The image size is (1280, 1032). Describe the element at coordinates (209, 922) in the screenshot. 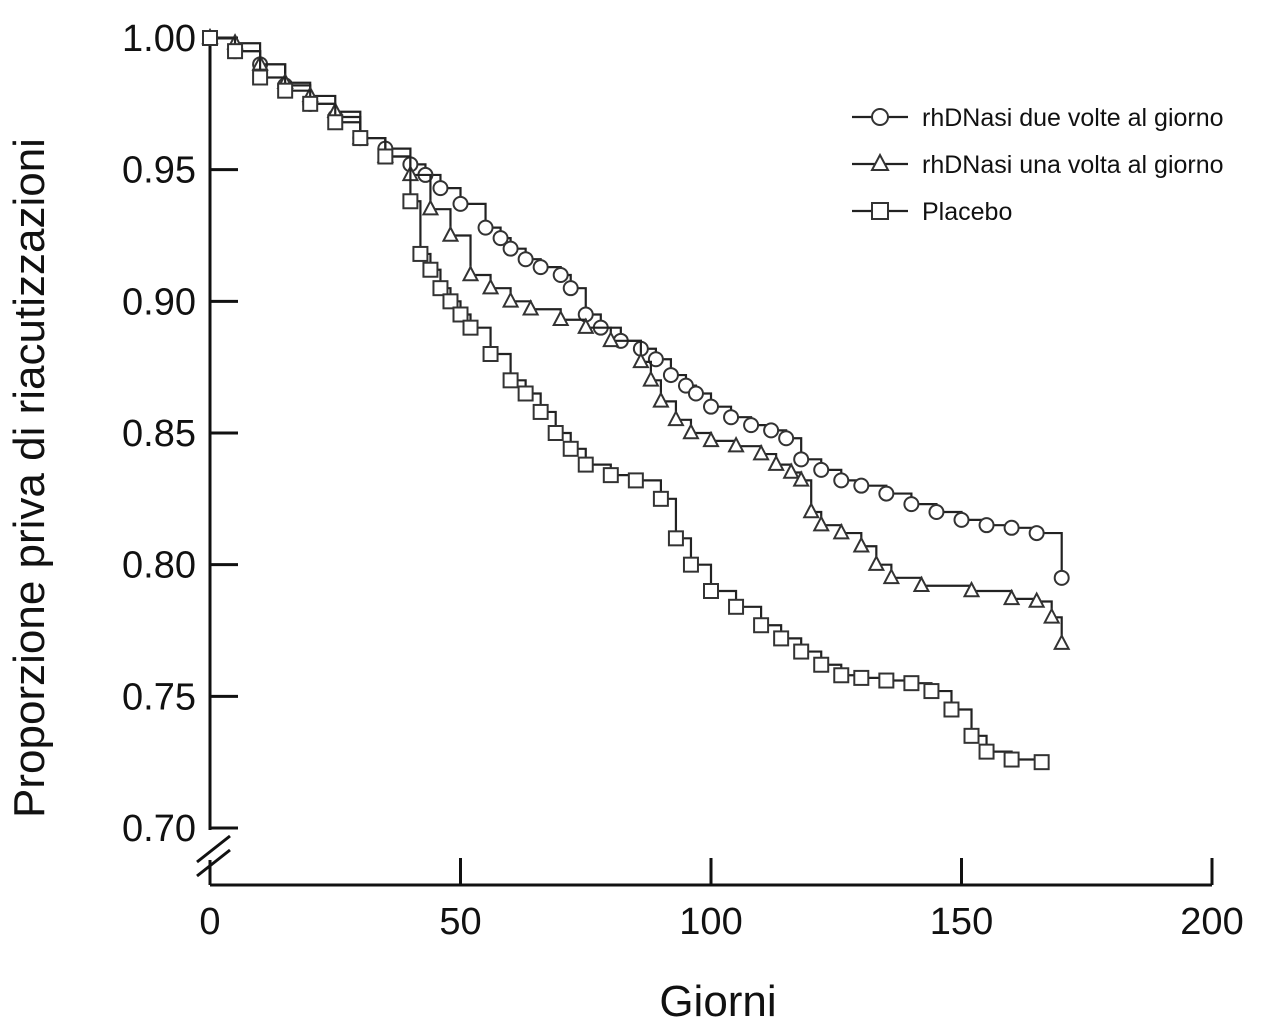

I see `x-tick-label: 0` at that location.